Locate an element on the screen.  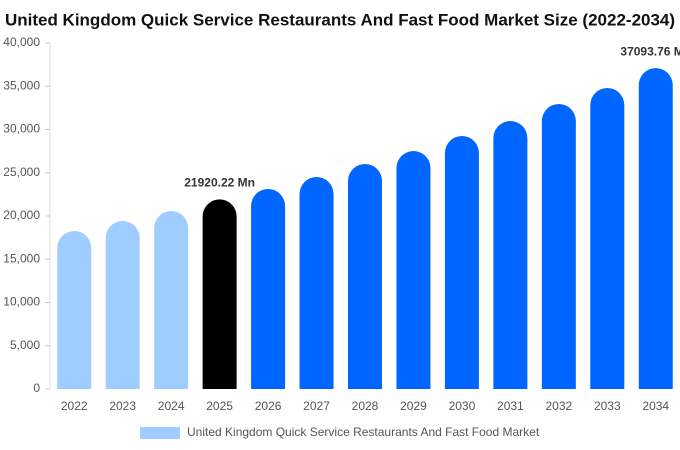
value-label: 21920.22 Mn is located at coordinates (219, 183).